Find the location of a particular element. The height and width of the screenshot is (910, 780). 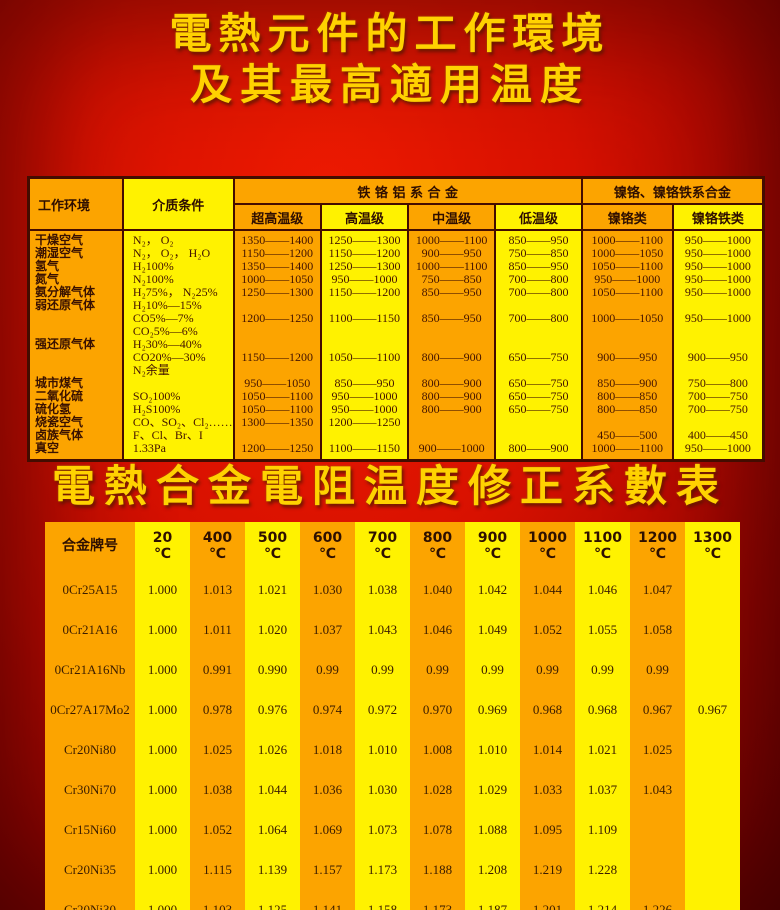

env-row: CO₂5%—6% is located at coordinates (395, 331).